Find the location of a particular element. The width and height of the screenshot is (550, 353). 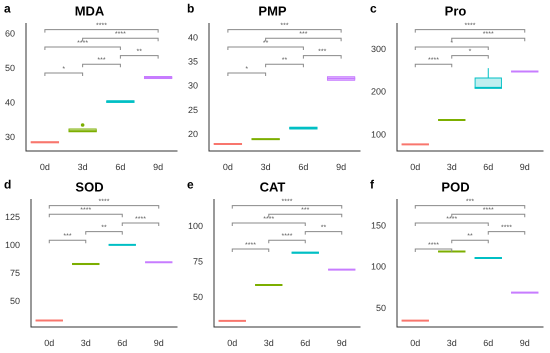

chart-title: SOD is located at coordinates (89, 186).